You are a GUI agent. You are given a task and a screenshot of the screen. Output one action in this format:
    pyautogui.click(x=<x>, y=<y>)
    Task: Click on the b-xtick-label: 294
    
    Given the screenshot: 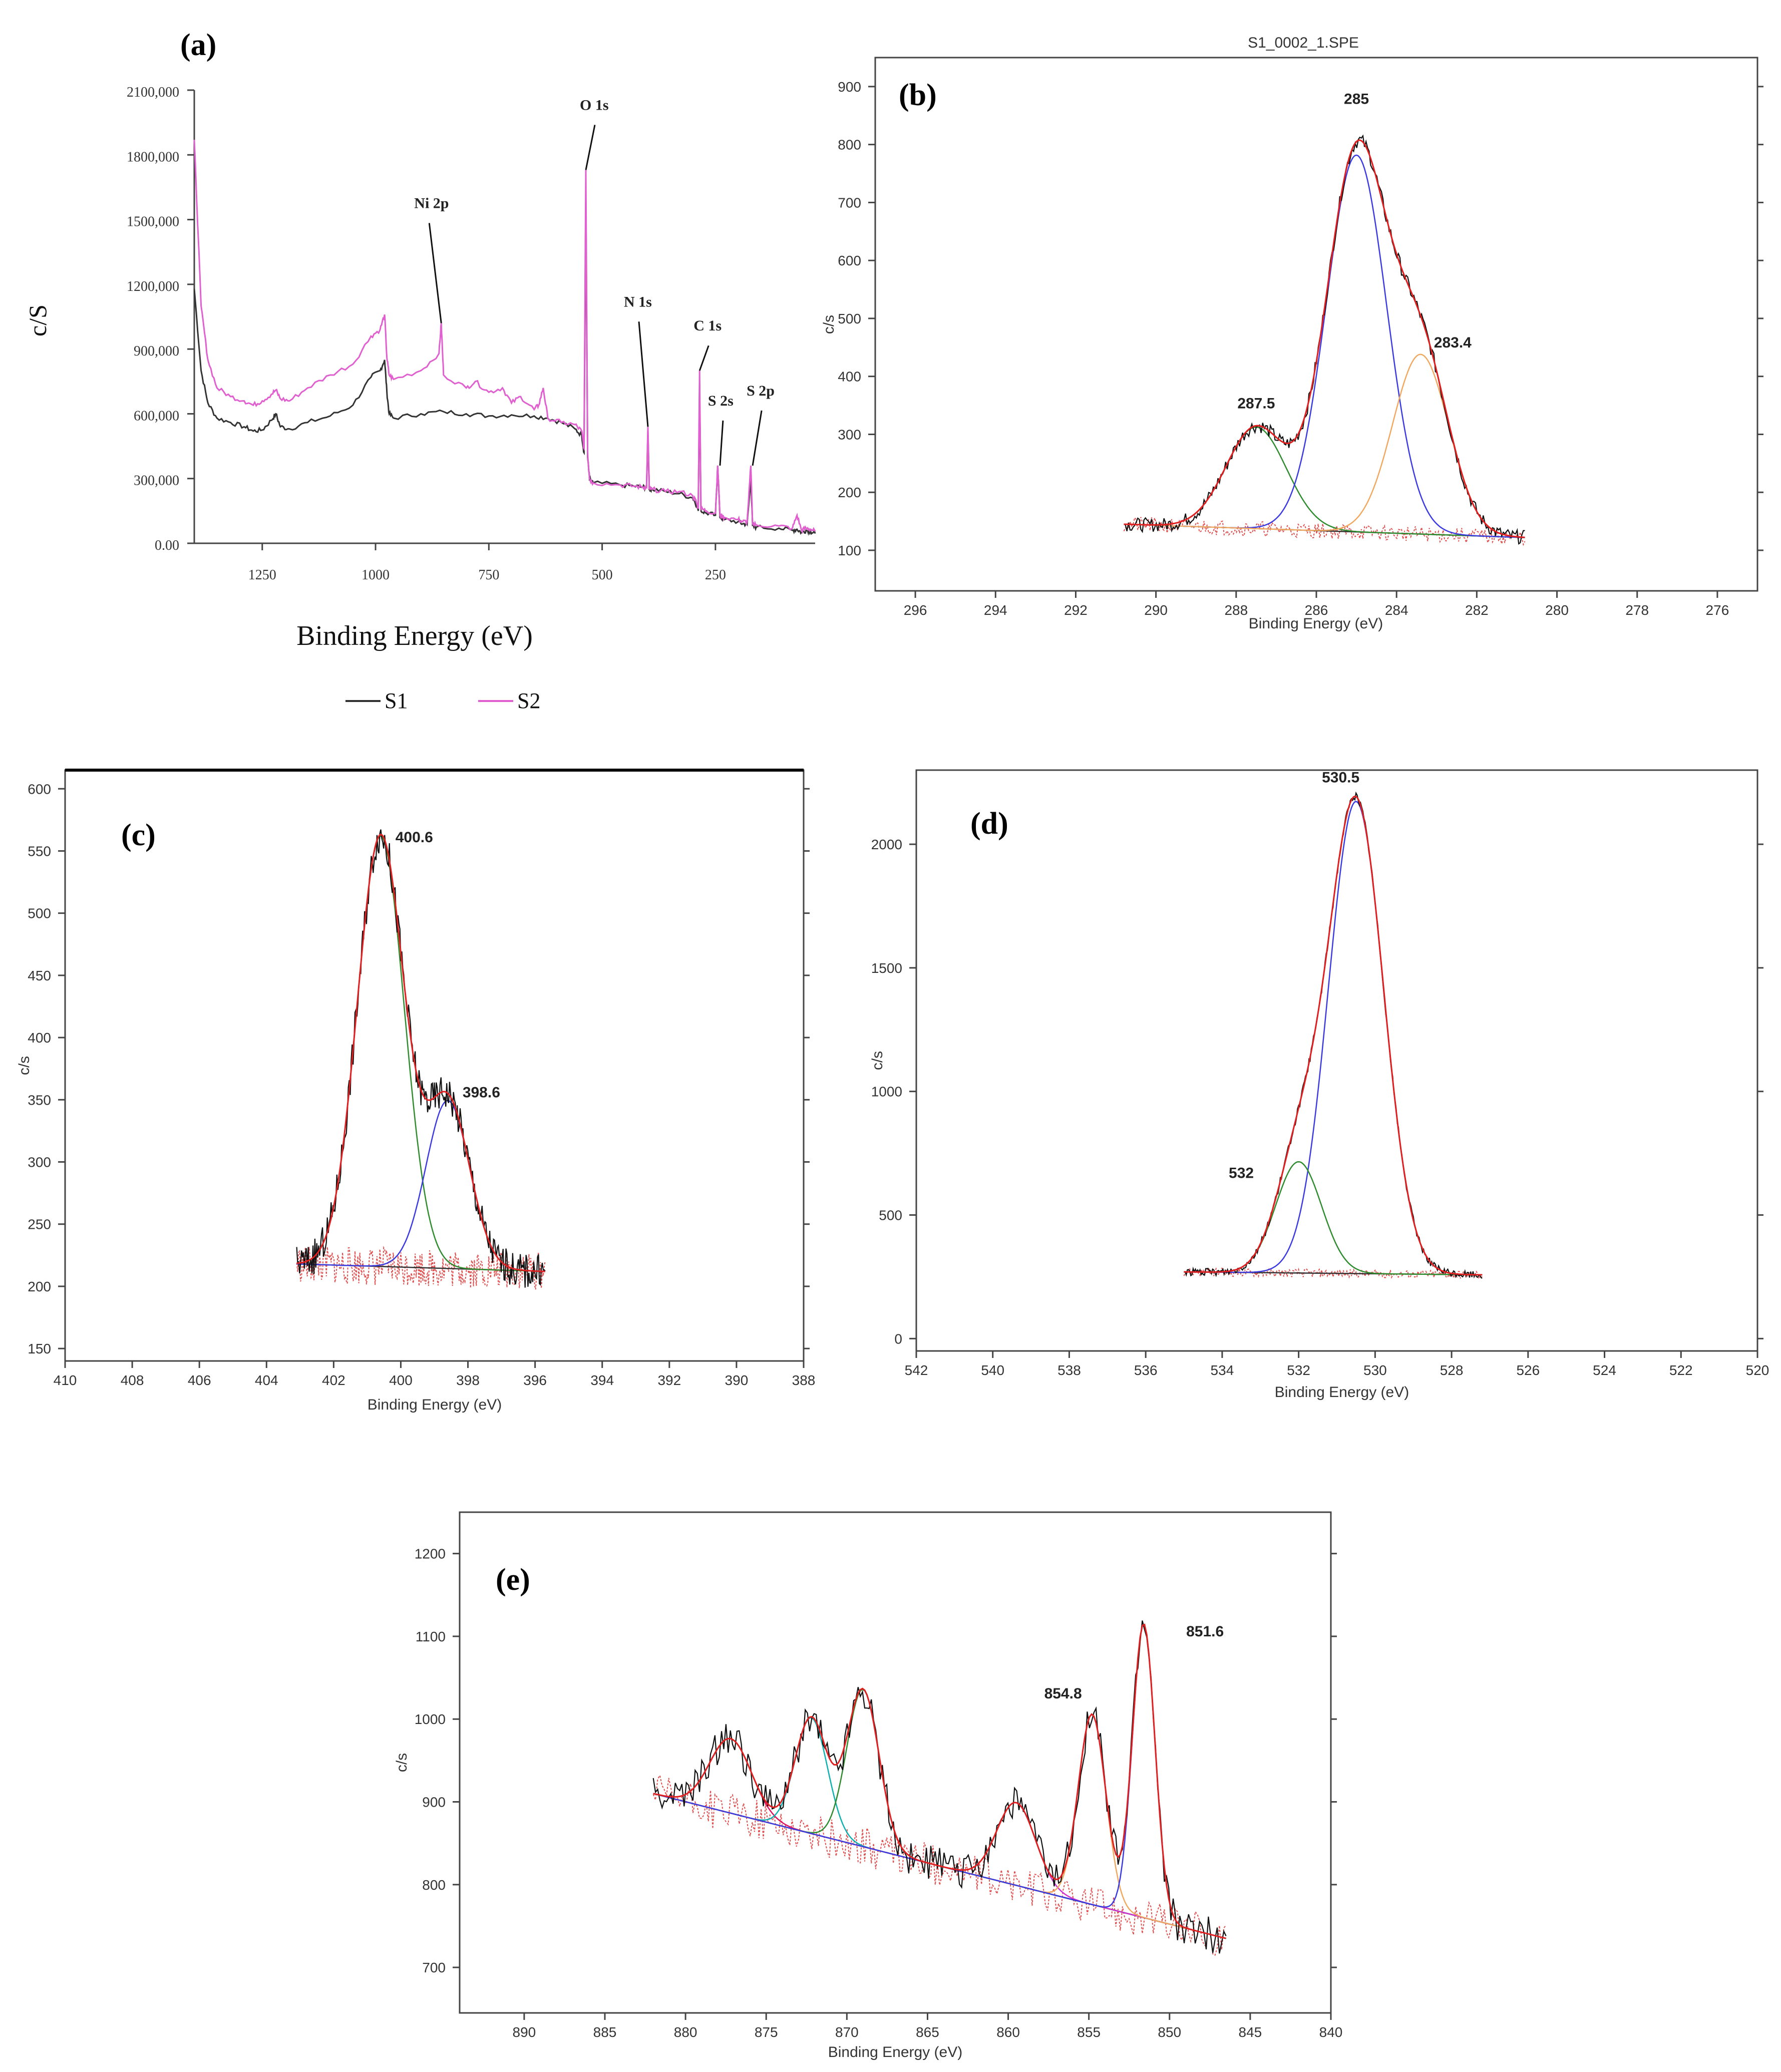 What is the action you would take?
    pyautogui.click(x=996, y=610)
    